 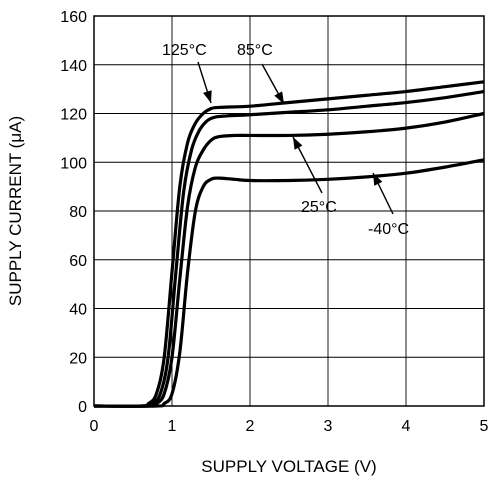 I want to click on annotation-label: 25°C, so click(x=319, y=207).